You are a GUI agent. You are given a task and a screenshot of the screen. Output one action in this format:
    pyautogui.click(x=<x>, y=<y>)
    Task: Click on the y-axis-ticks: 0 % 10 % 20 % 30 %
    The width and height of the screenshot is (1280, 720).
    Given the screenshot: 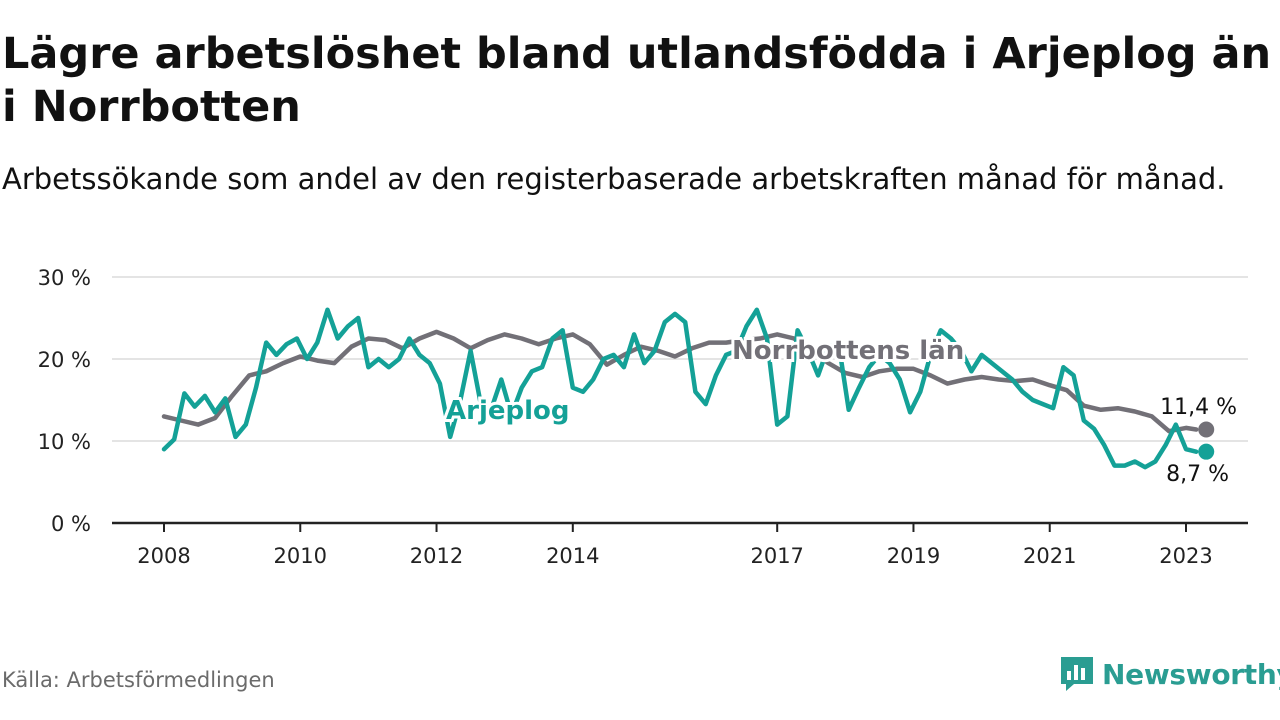 What is the action you would take?
    pyautogui.click(x=64, y=401)
    